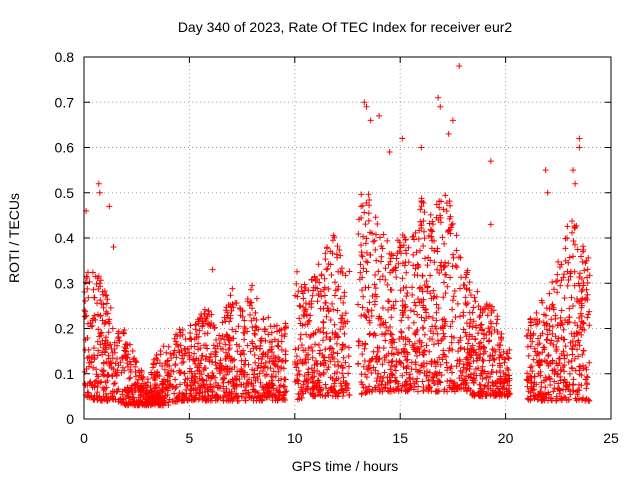 This screenshot has width=640, height=480. What do you see at coordinates (611, 438) in the screenshot?
I see `x-tick-label: 25` at bounding box center [611, 438].